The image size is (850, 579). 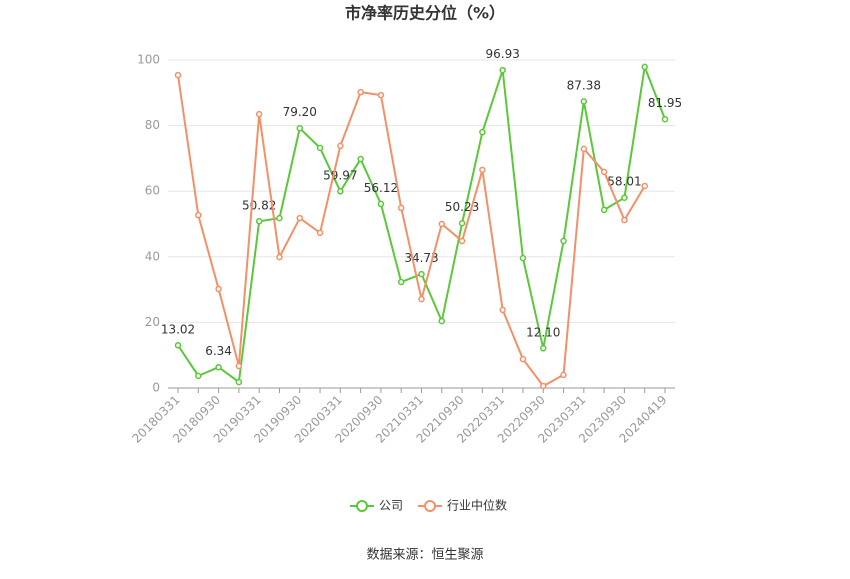 What do you see at coordinates (178, 329) in the screenshot?
I see `data-label: 13.02` at bounding box center [178, 329].